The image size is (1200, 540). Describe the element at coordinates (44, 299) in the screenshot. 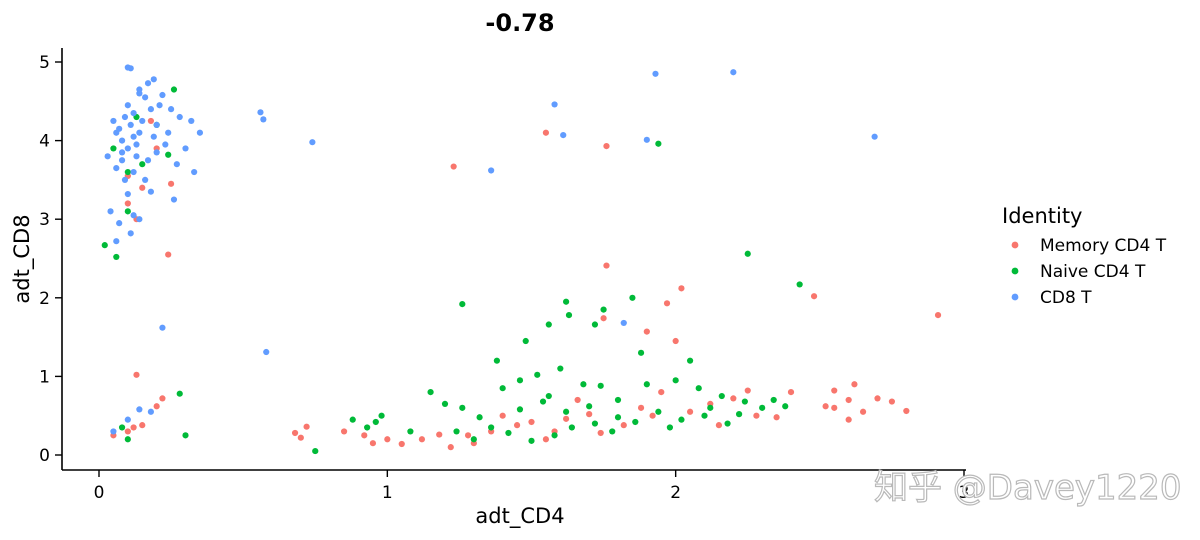

I see `y-tick-label: 2` at that location.